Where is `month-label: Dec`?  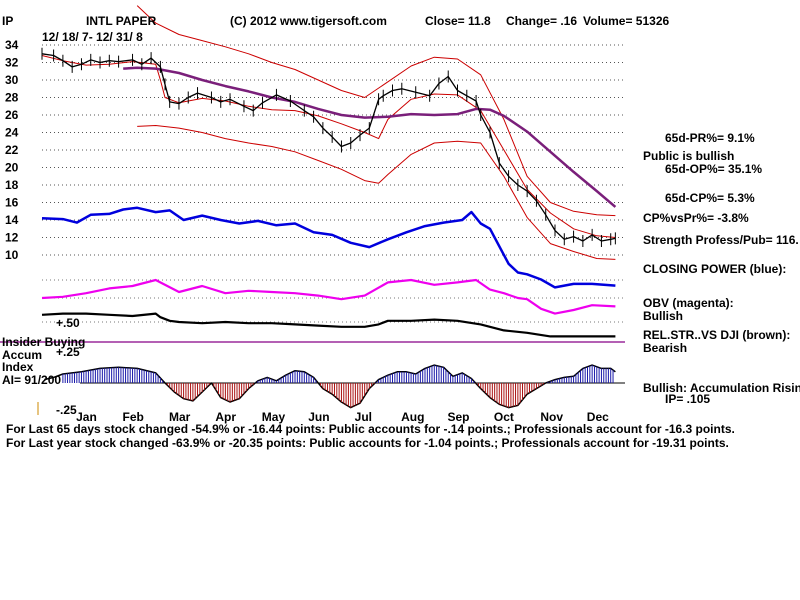 month-label: Dec is located at coordinates (598, 417).